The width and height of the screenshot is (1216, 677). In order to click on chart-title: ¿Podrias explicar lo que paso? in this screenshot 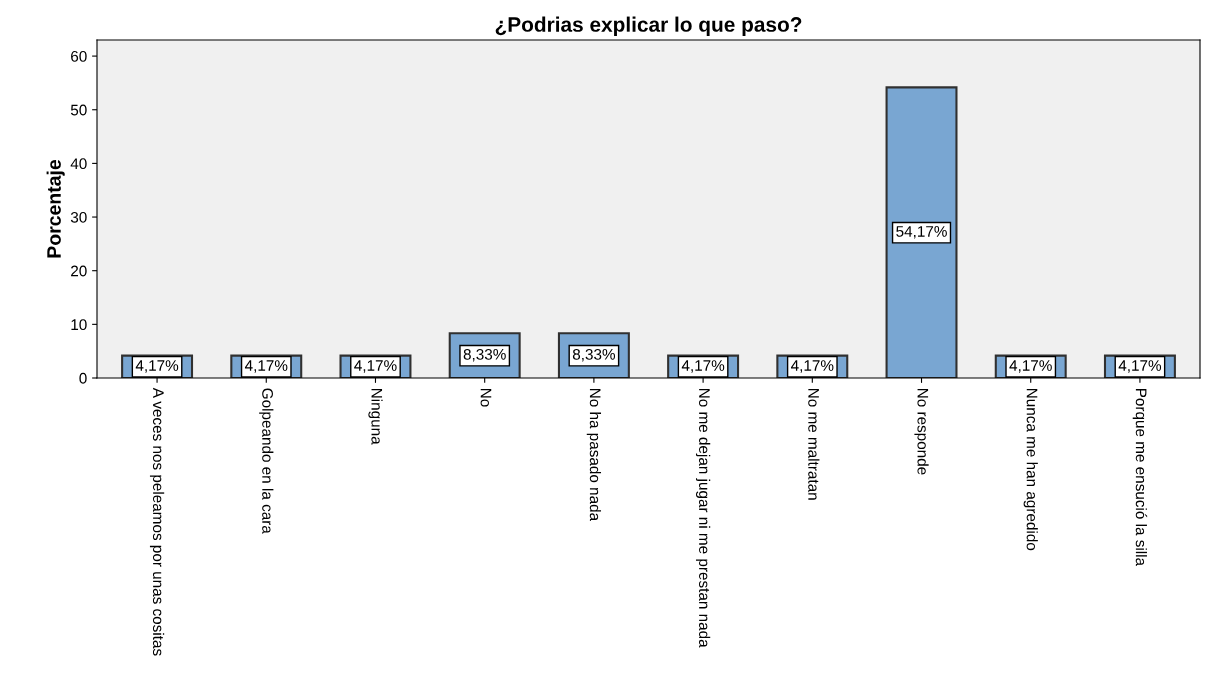, I will do `click(648, 26)`.